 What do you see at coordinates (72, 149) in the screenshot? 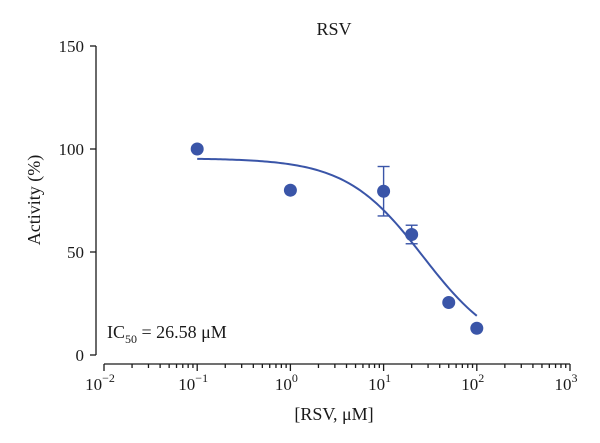
I see `y-tick-label: 100` at bounding box center [72, 149].